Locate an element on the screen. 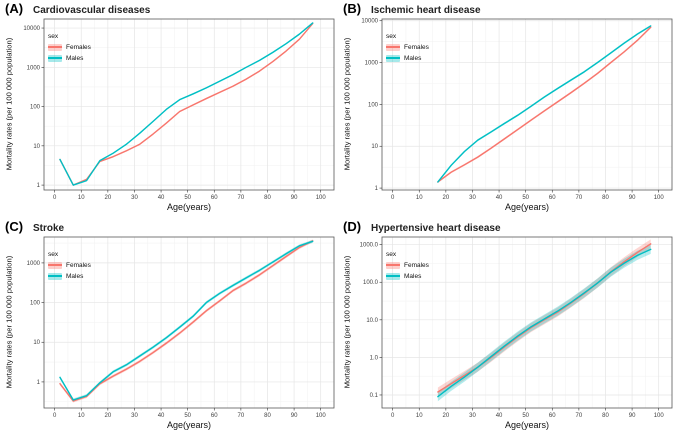 This screenshot has width=676, height=437. panel-title: Cardiovascular diseases is located at coordinates (92, 10).